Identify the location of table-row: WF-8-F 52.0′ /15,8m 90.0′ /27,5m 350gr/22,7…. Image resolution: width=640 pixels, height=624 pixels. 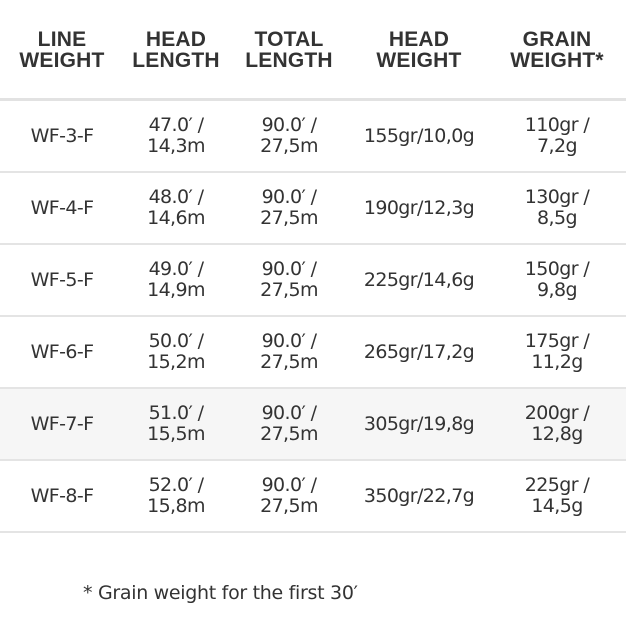
(313, 496).